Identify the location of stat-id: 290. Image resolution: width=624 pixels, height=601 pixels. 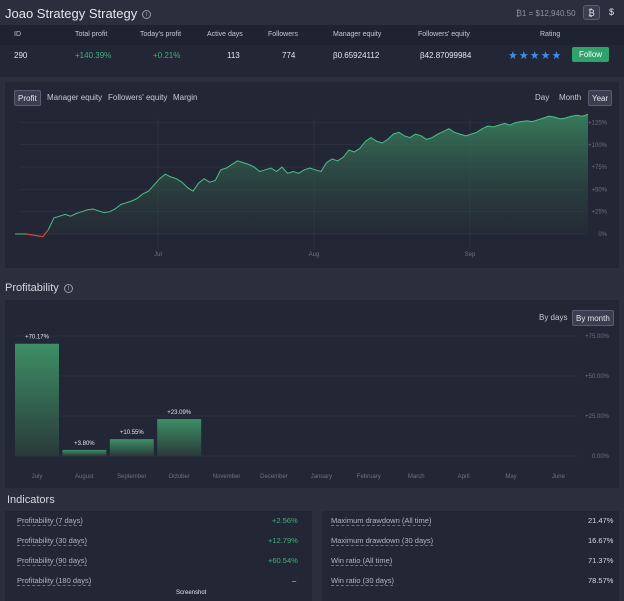
(21, 55).